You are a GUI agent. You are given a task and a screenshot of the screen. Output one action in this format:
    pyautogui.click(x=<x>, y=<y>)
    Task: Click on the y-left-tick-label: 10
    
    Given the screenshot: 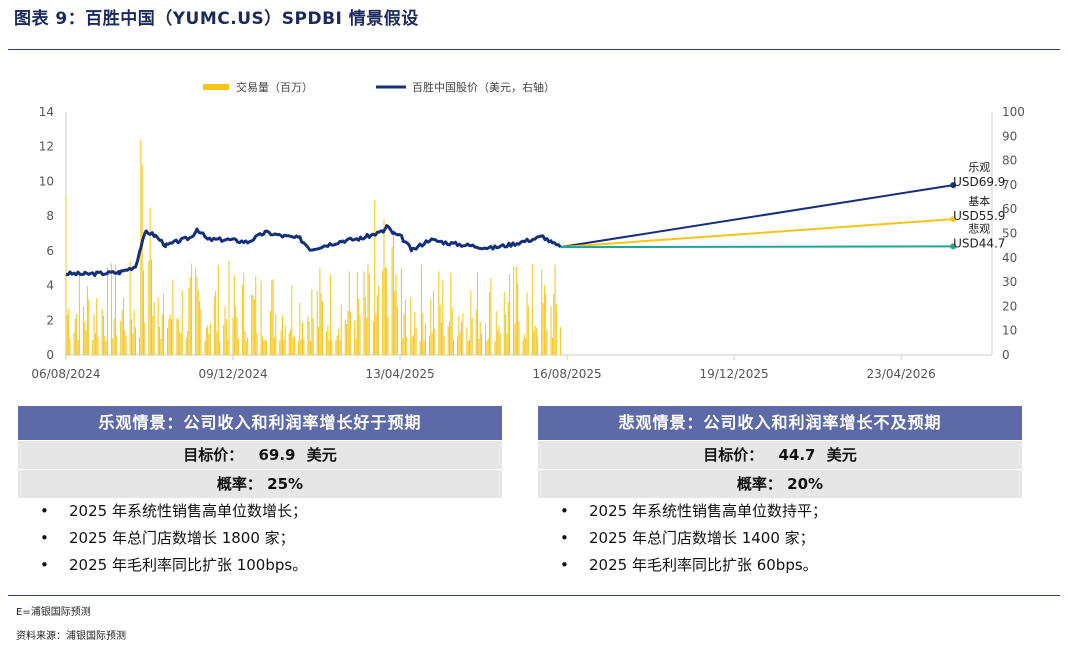 What is the action you would take?
    pyautogui.click(x=46, y=181)
    